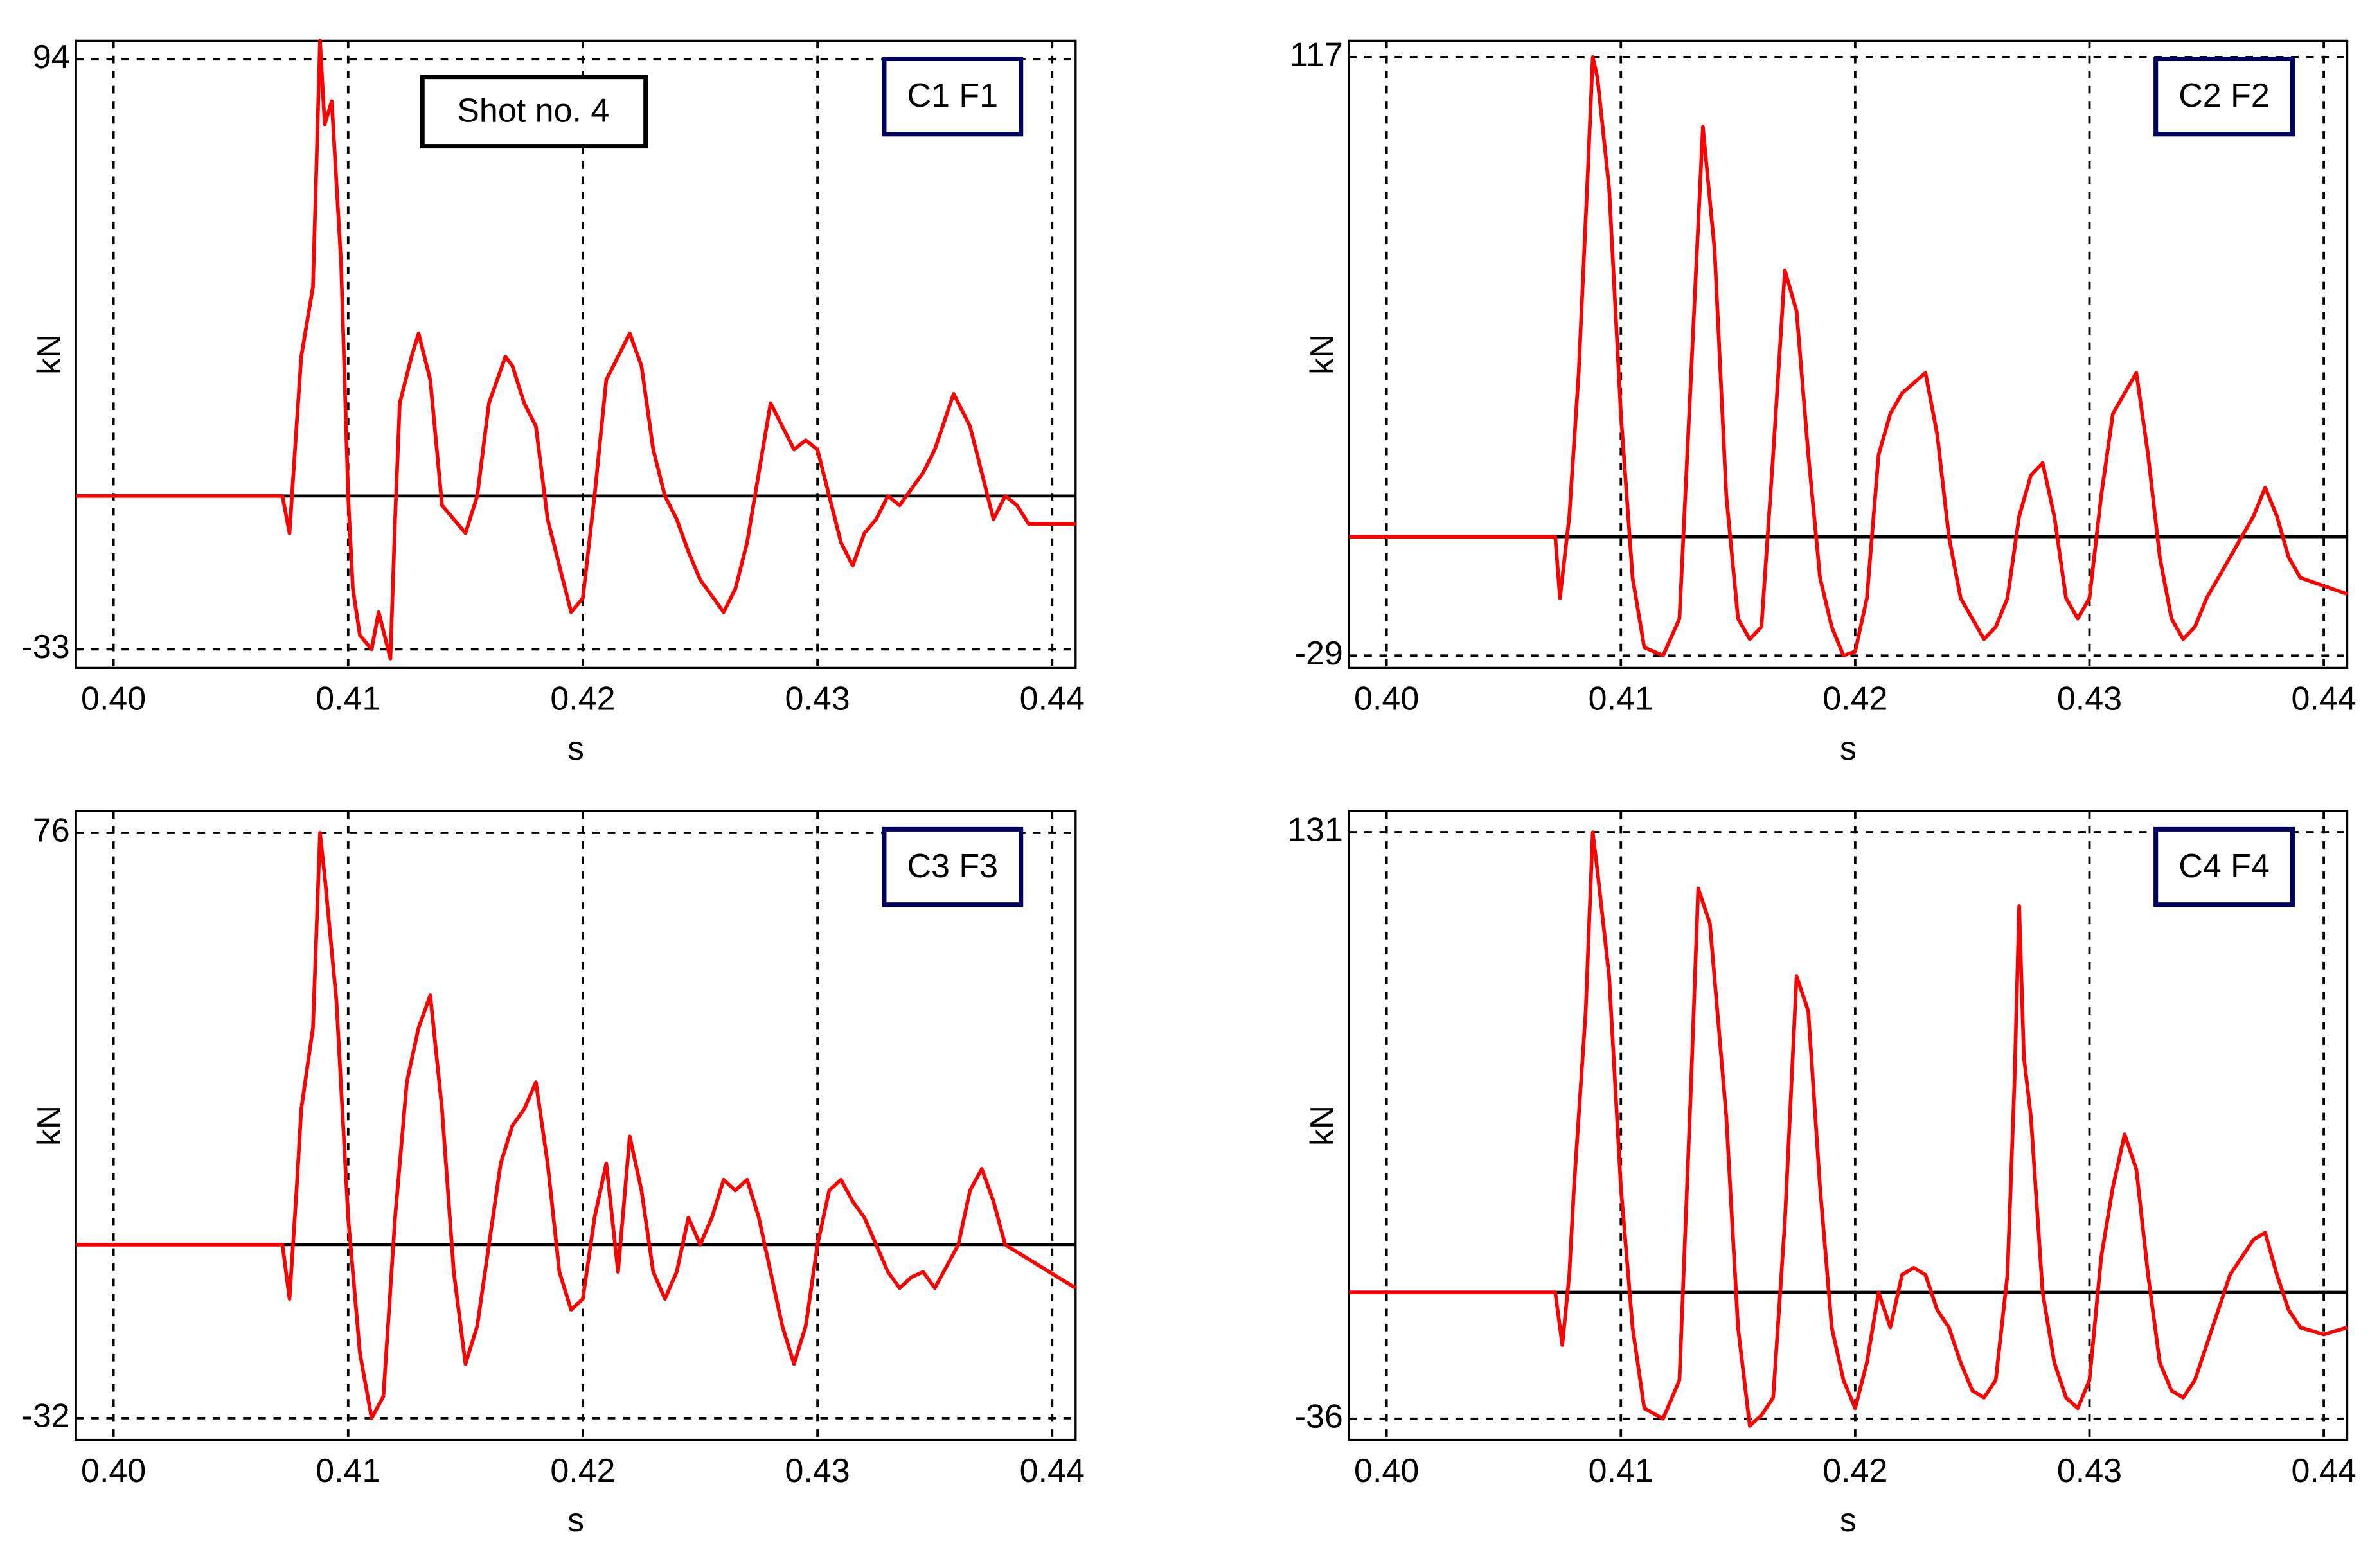 Image resolution: width=2370 pixels, height=1568 pixels. I want to click on annotation: C1 F1, so click(953, 95).